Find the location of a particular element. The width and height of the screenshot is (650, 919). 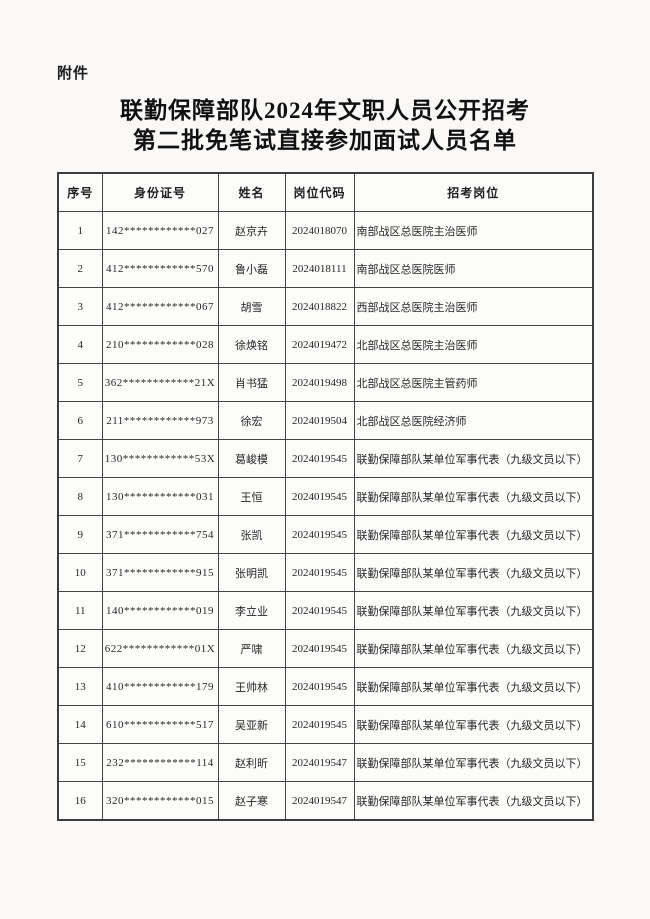

header-cell-name: 姓名 is located at coordinates (251, 192).